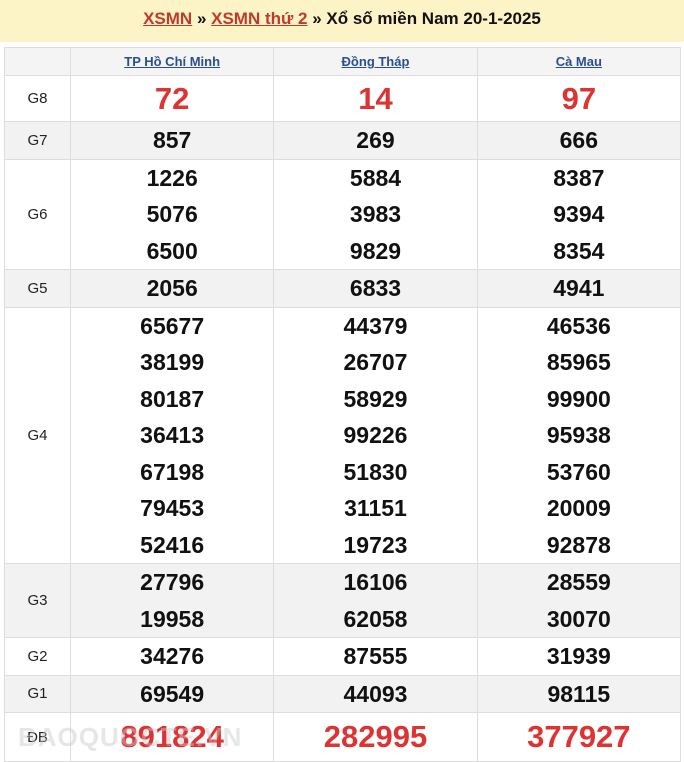 The image size is (684, 762). I want to click on prize-row-G8: G8 72 14 97, so click(343, 98).